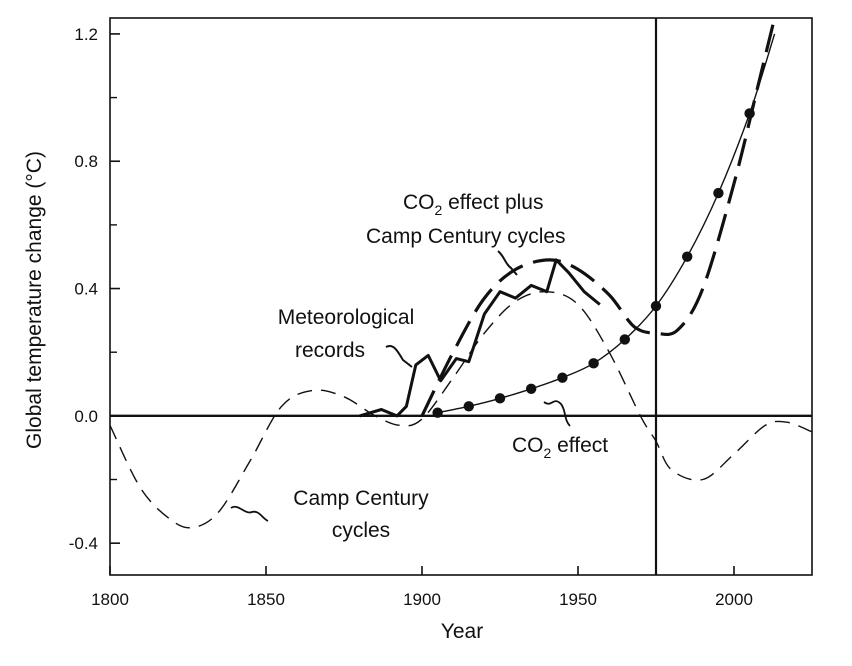 The height and width of the screenshot is (666, 852). I want to click on annotation-meteorological-records: Meteorological records, so click(346, 337).